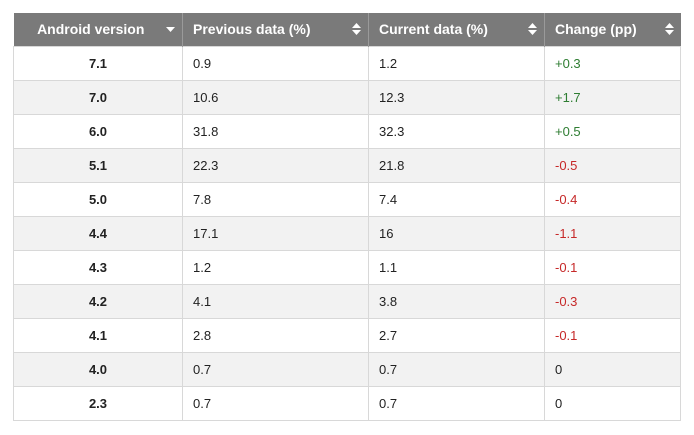  I want to click on cell-change: -0.3, so click(612, 301).